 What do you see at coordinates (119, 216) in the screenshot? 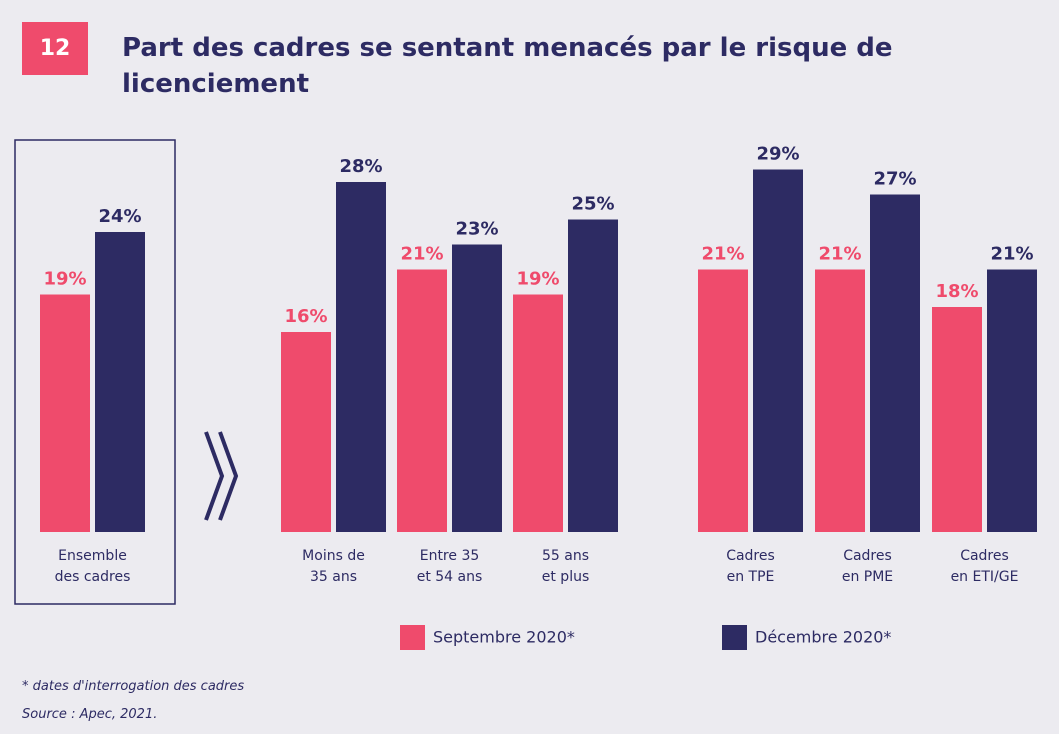
I see `value-label: 24%` at bounding box center [119, 216].